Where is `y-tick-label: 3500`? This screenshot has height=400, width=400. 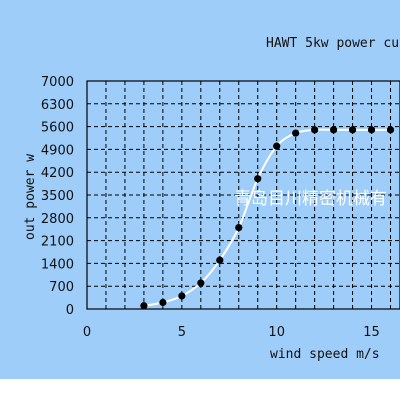 y-tick-label: 3500 is located at coordinates (57, 196).